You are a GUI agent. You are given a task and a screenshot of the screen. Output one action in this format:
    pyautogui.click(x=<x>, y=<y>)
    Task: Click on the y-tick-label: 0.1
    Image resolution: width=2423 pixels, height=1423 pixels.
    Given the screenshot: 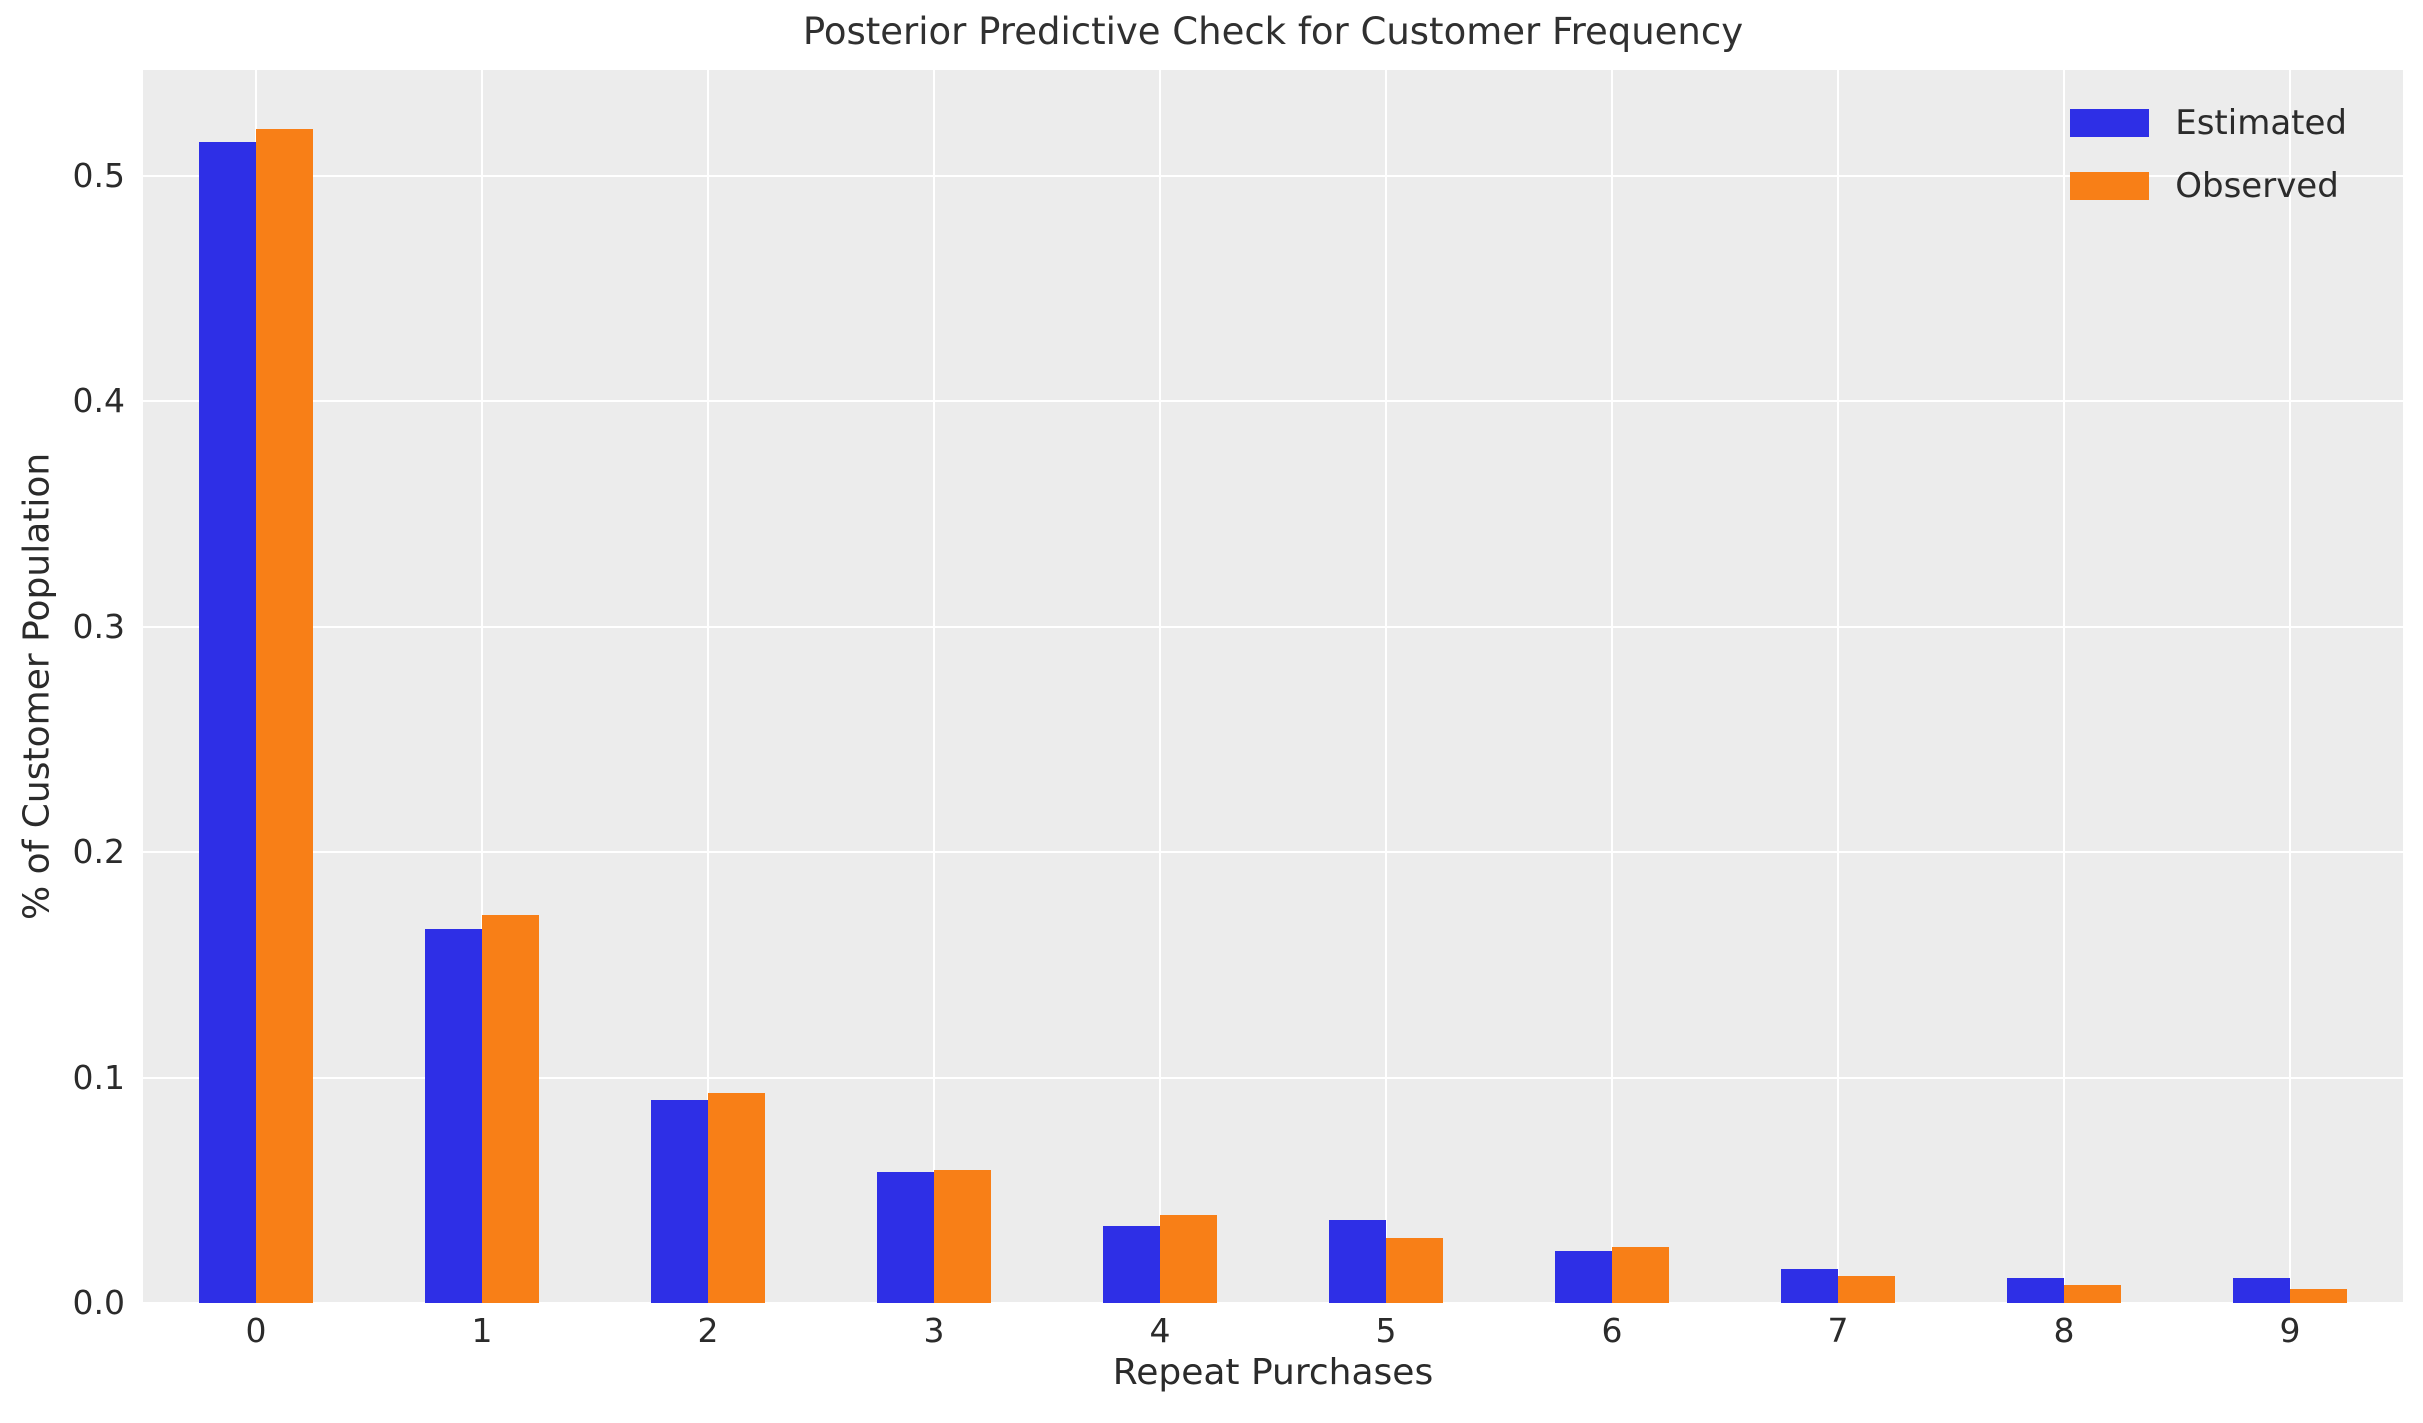 What is the action you would take?
    pyautogui.click(x=98, y=1077)
    